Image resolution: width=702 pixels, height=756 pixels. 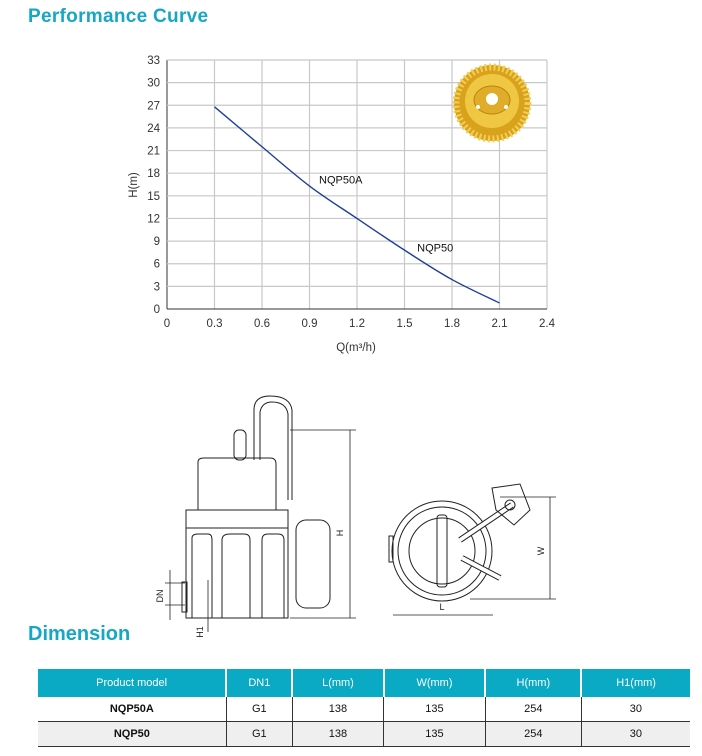 What do you see at coordinates (492, 103) in the screenshot?
I see `impeller-image` at bounding box center [492, 103].